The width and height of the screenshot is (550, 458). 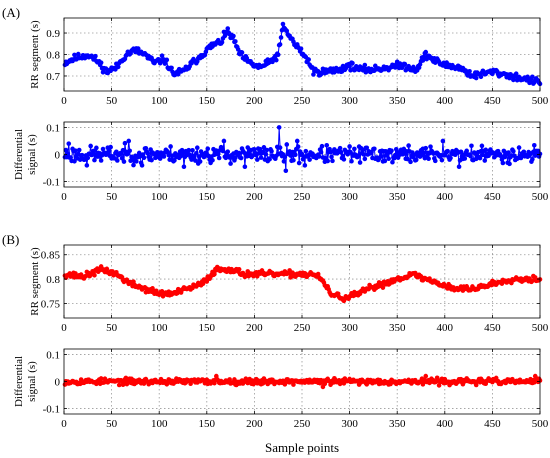 What do you see at coordinates (32, 381) in the screenshot?
I see `y-axis-label: signal (s)` at bounding box center [32, 381].